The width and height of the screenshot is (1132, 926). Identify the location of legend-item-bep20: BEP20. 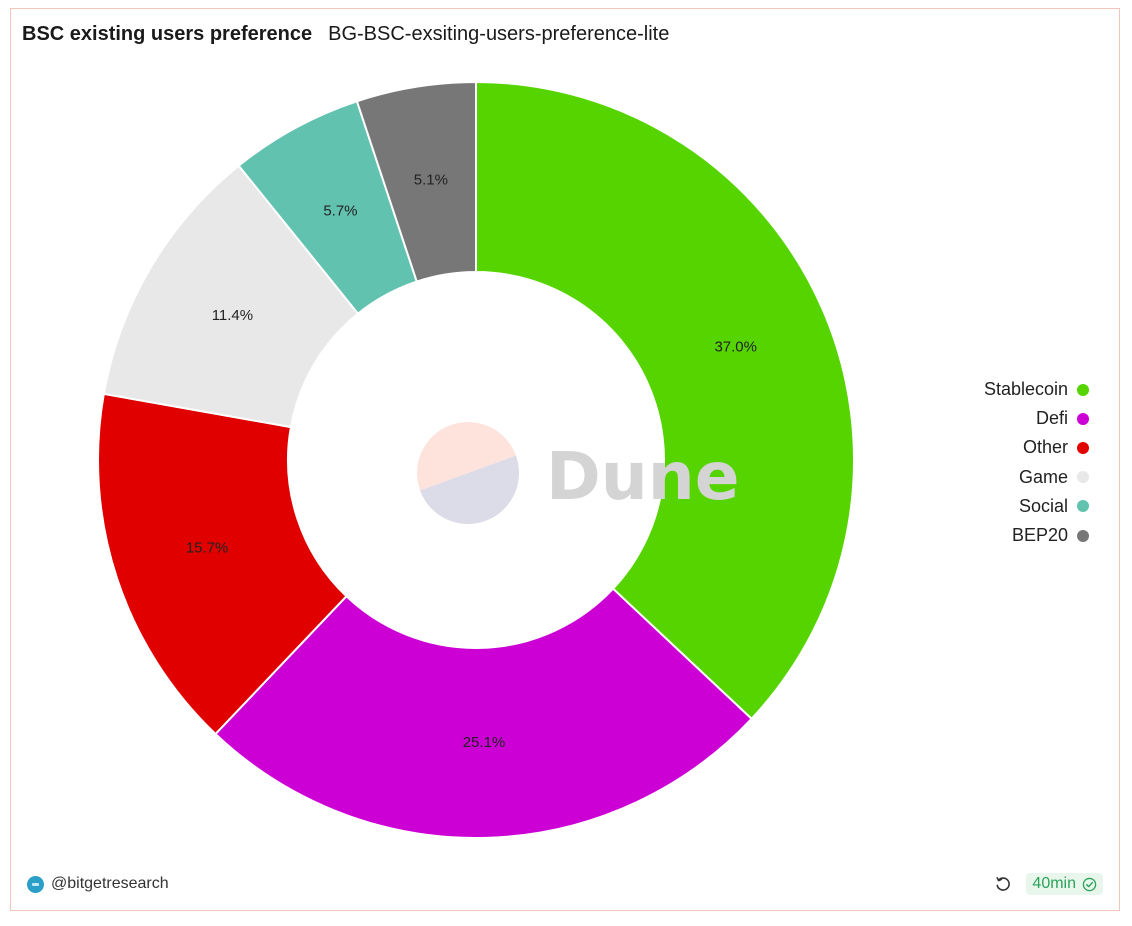
(1036, 535).